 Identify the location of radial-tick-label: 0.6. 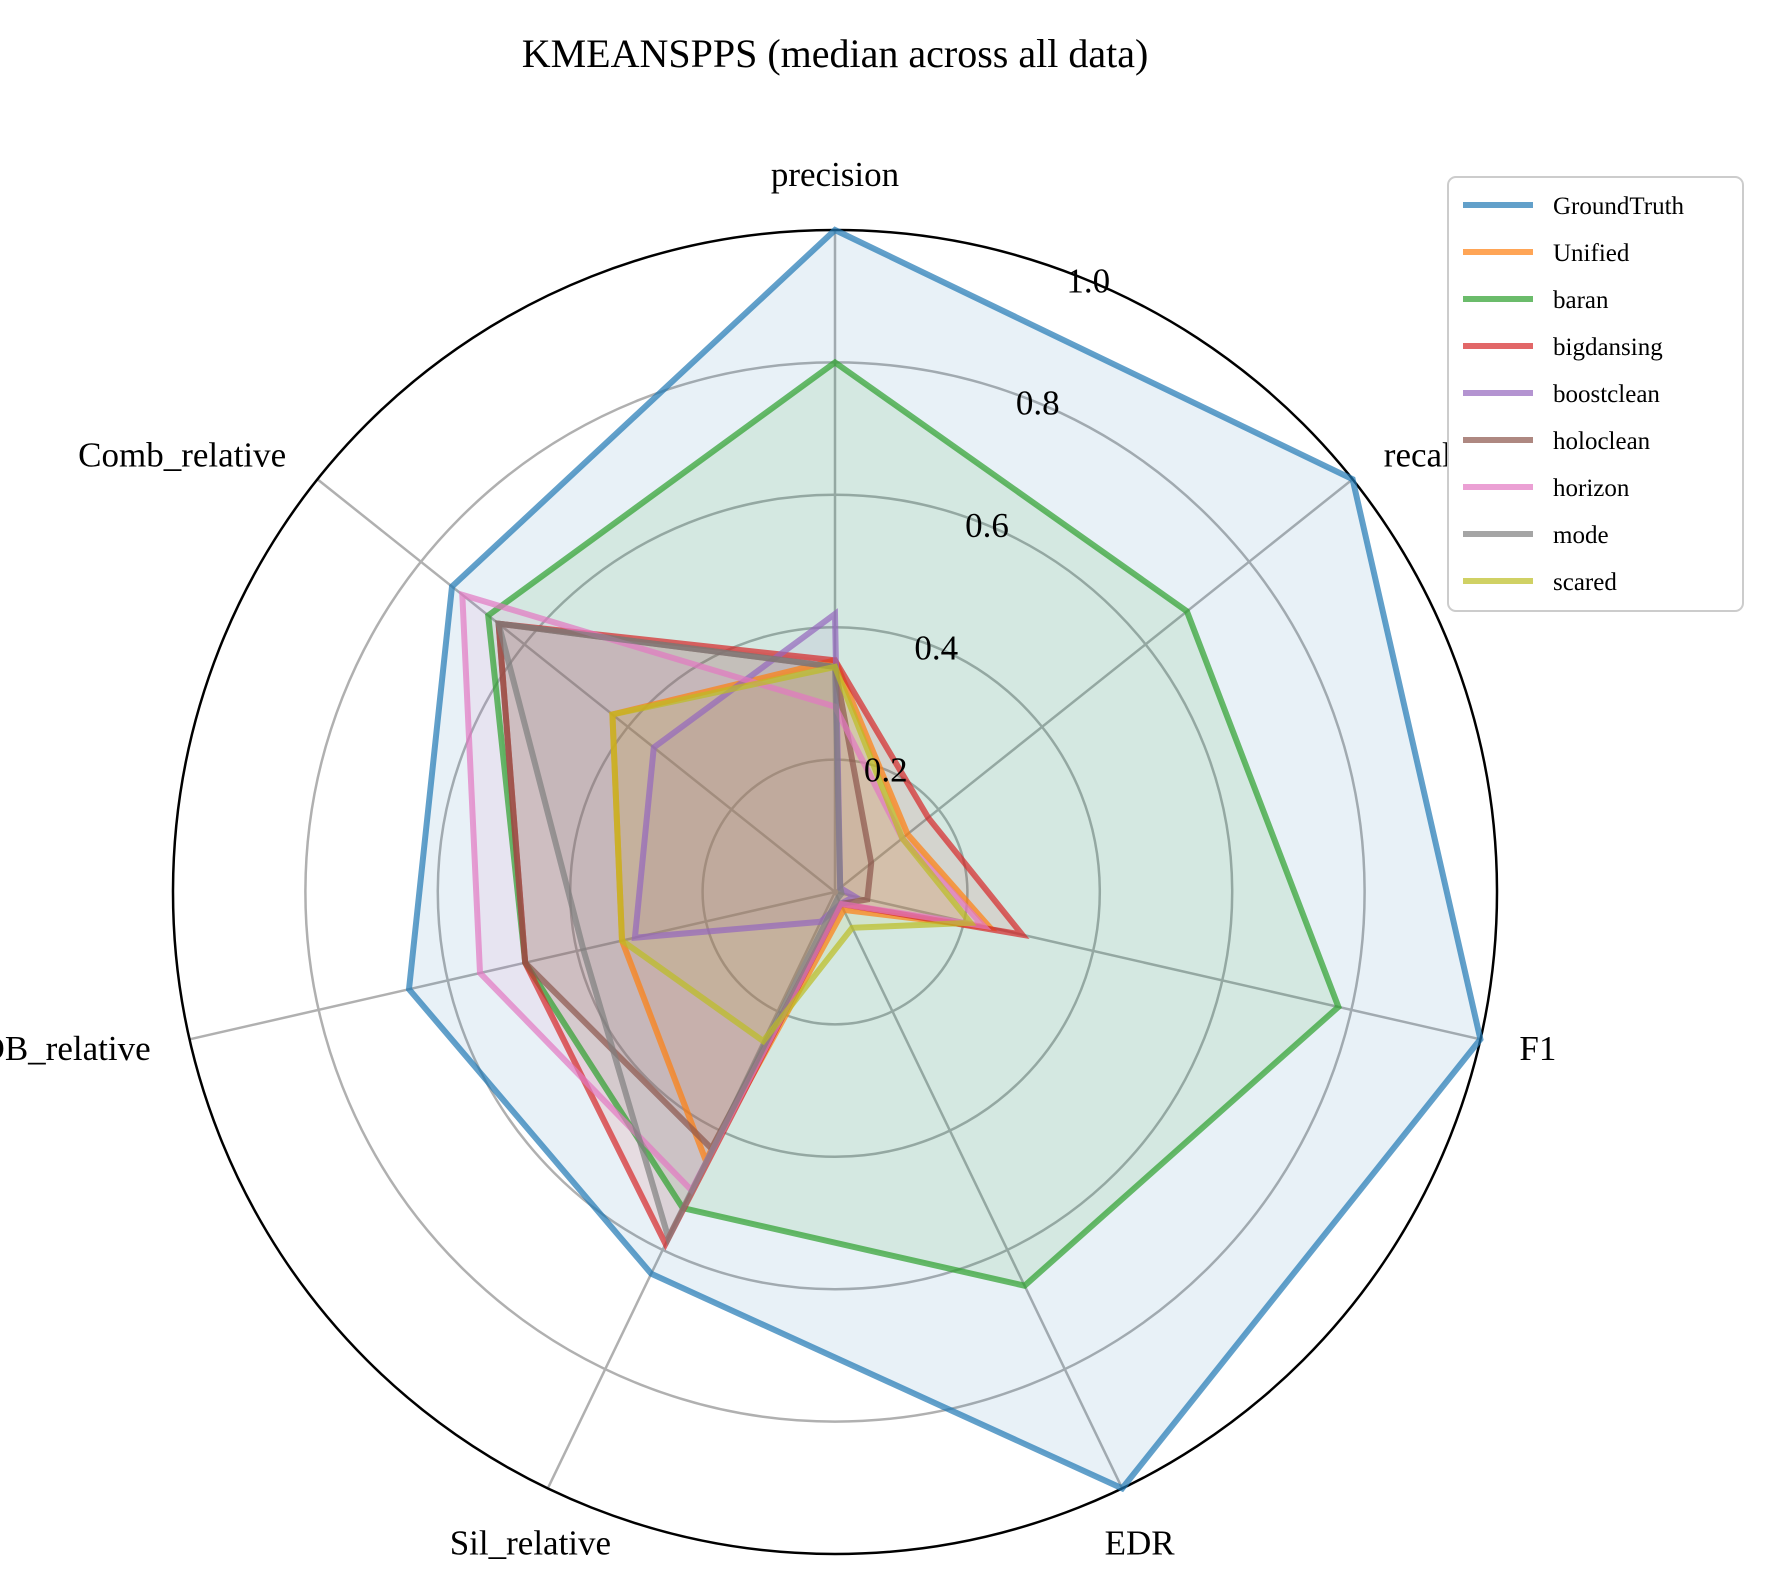
(987, 525).